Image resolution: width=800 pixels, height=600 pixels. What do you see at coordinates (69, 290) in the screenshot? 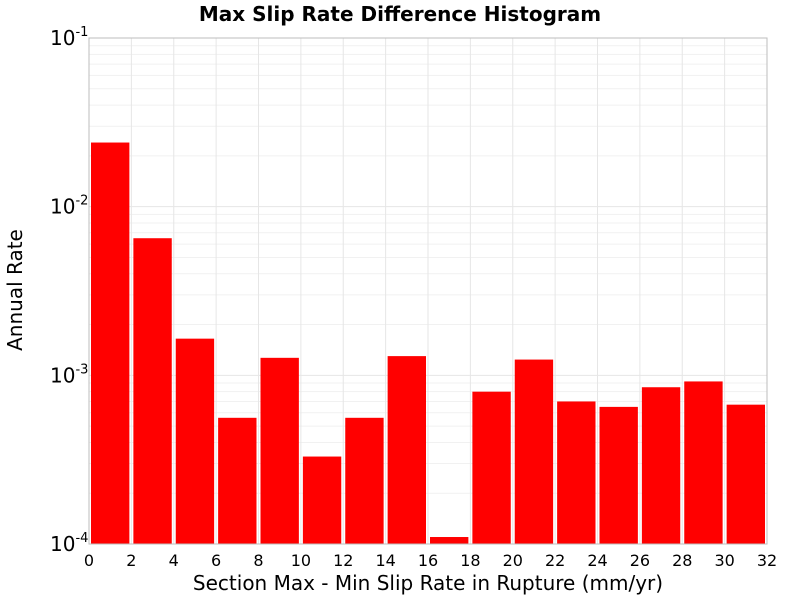
I see `y-axis-ticks: 10⁻¹ 10⁻² 10⁻³ 10⁻⁴` at bounding box center [69, 290].